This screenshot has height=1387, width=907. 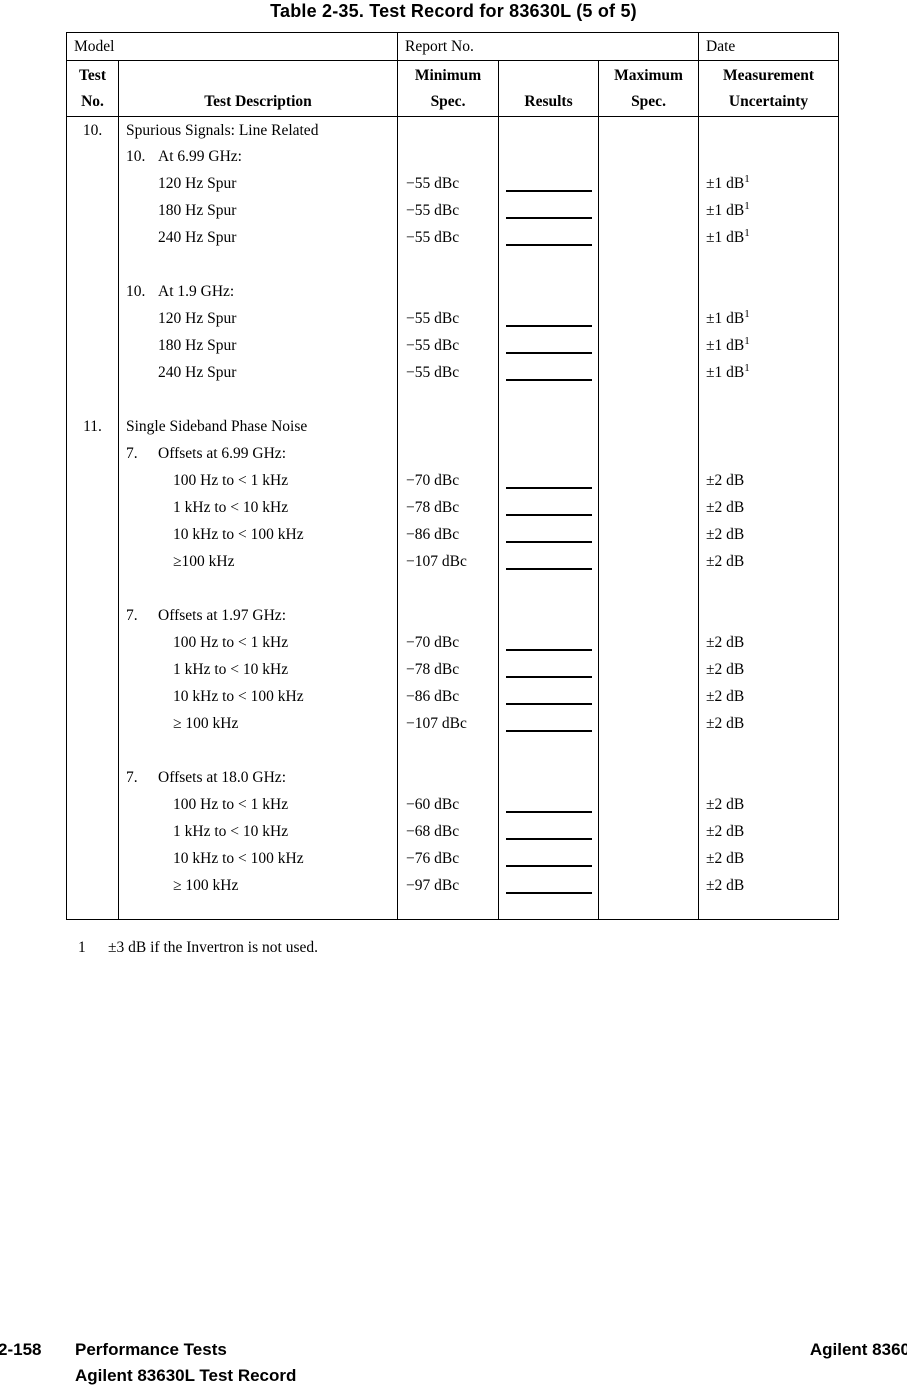 What do you see at coordinates (258, 157) in the screenshot?
I see `test-description-cell: 10. At 6.99 GHz:` at bounding box center [258, 157].